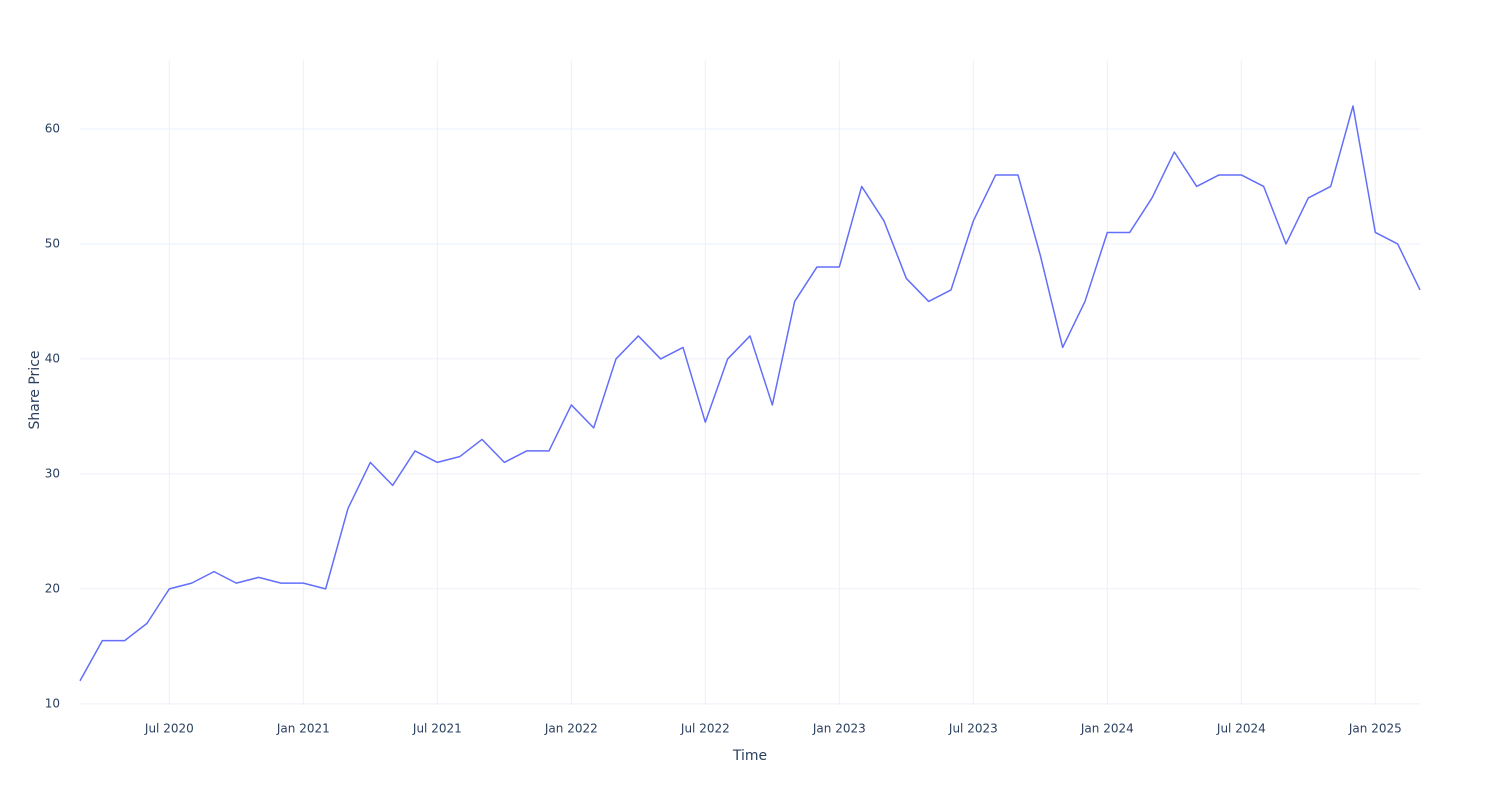  I want to click on y-tick-label: 60, so click(52, 128).